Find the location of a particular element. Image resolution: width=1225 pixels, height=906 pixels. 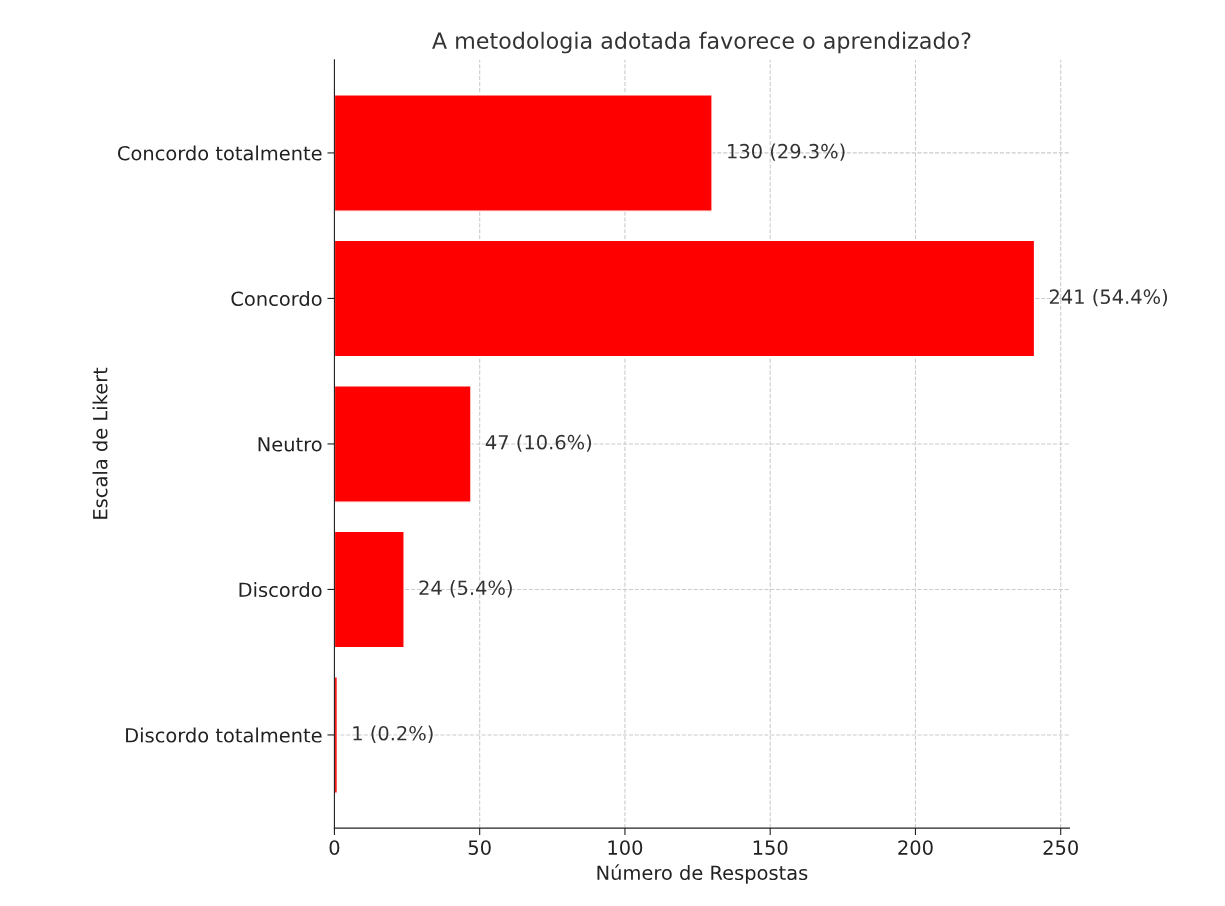

x-tick-label: 0 is located at coordinates (334, 847).